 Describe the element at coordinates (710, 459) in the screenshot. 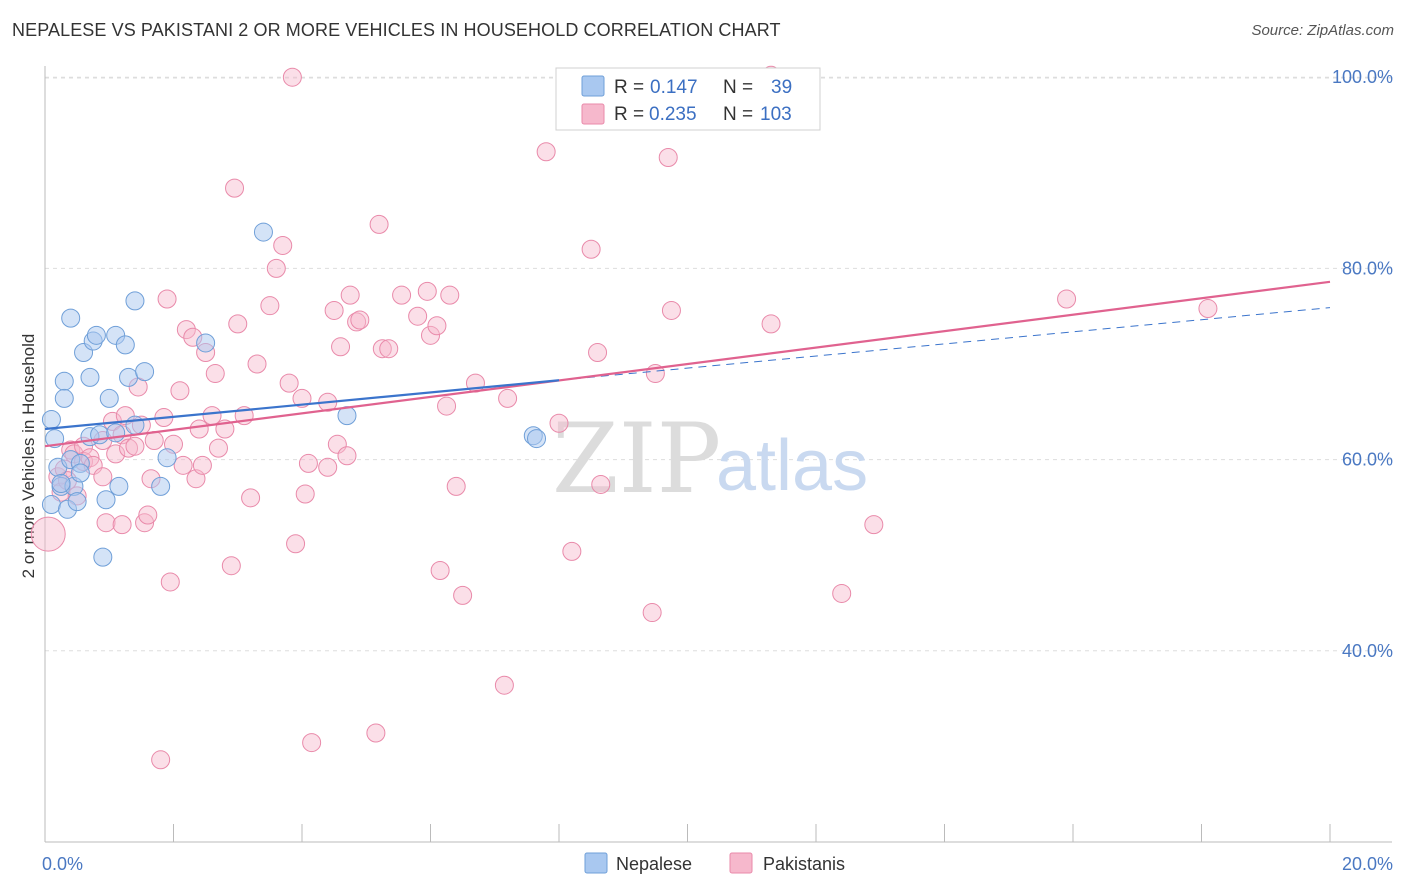

I see `watermark: ZIP atlas` at that location.